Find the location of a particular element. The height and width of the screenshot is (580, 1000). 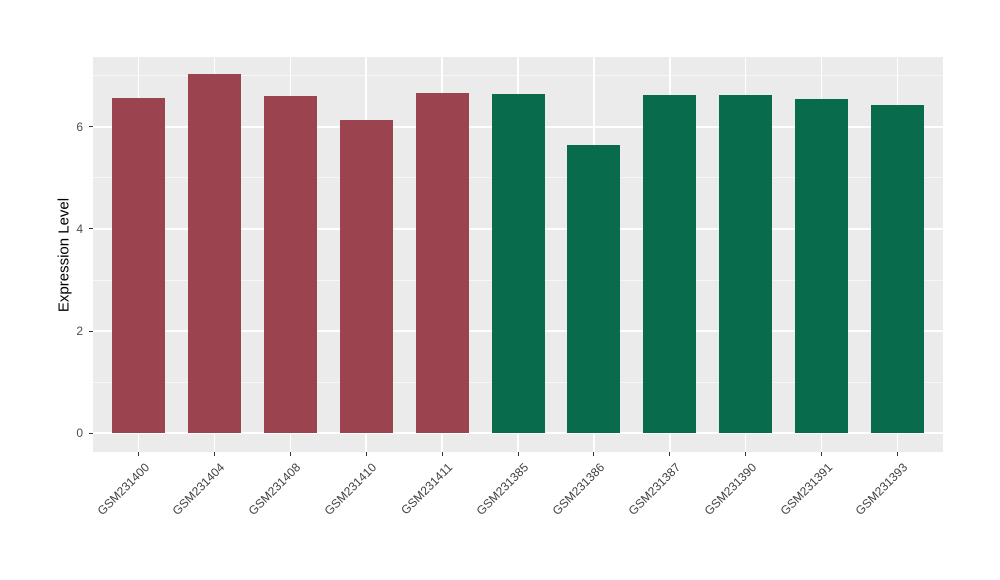

bar-GSM231386 is located at coordinates (594, 289).